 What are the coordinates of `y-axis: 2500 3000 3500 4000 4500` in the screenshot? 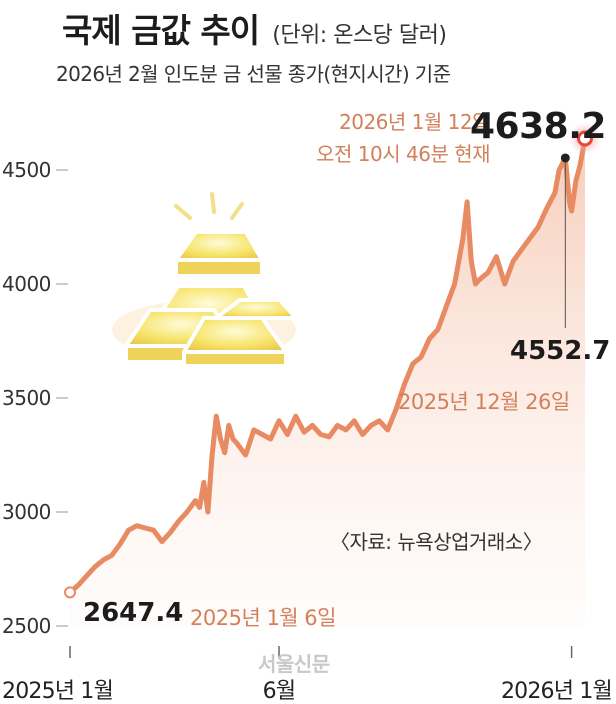 It's located at (35, 398).